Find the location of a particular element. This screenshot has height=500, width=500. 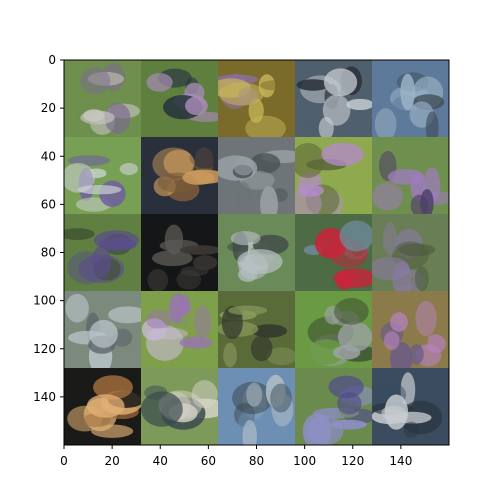

x-axis: 0 20 40 60 80 100 120 140 is located at coordinates (236, 456).